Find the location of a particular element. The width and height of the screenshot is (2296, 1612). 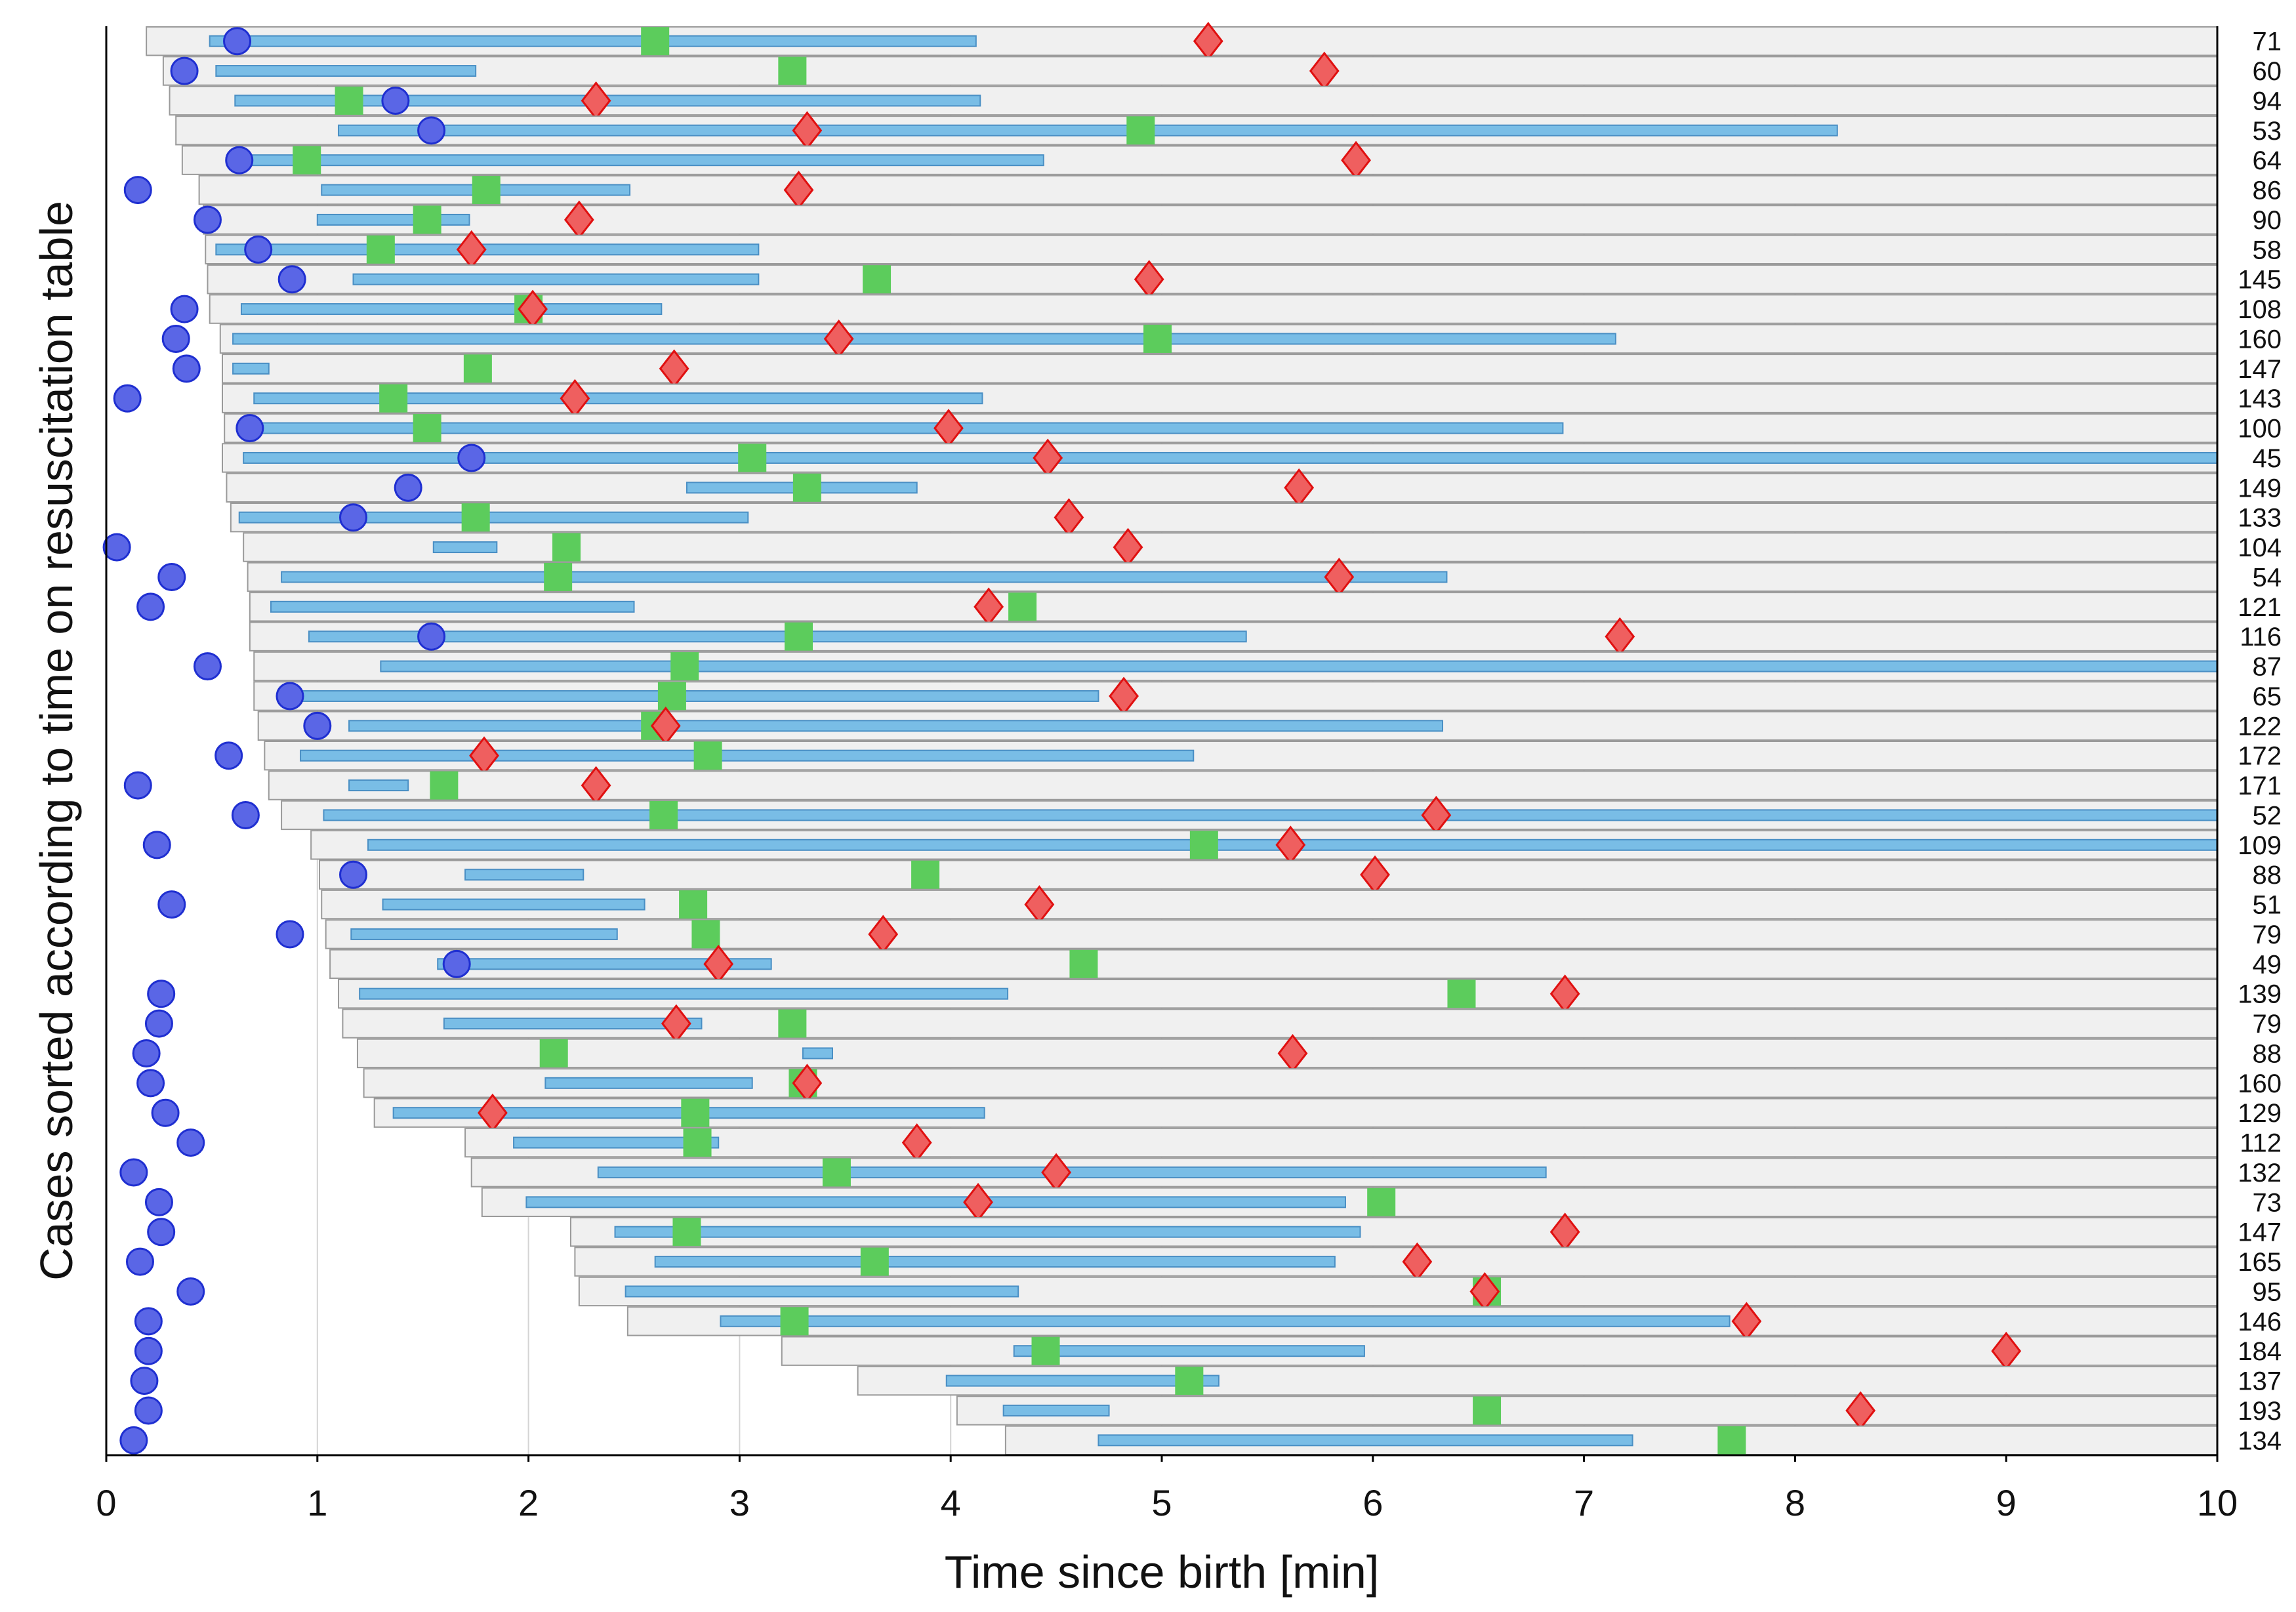

x-tick-label: 7 is located at coordinates (1584, 1502).